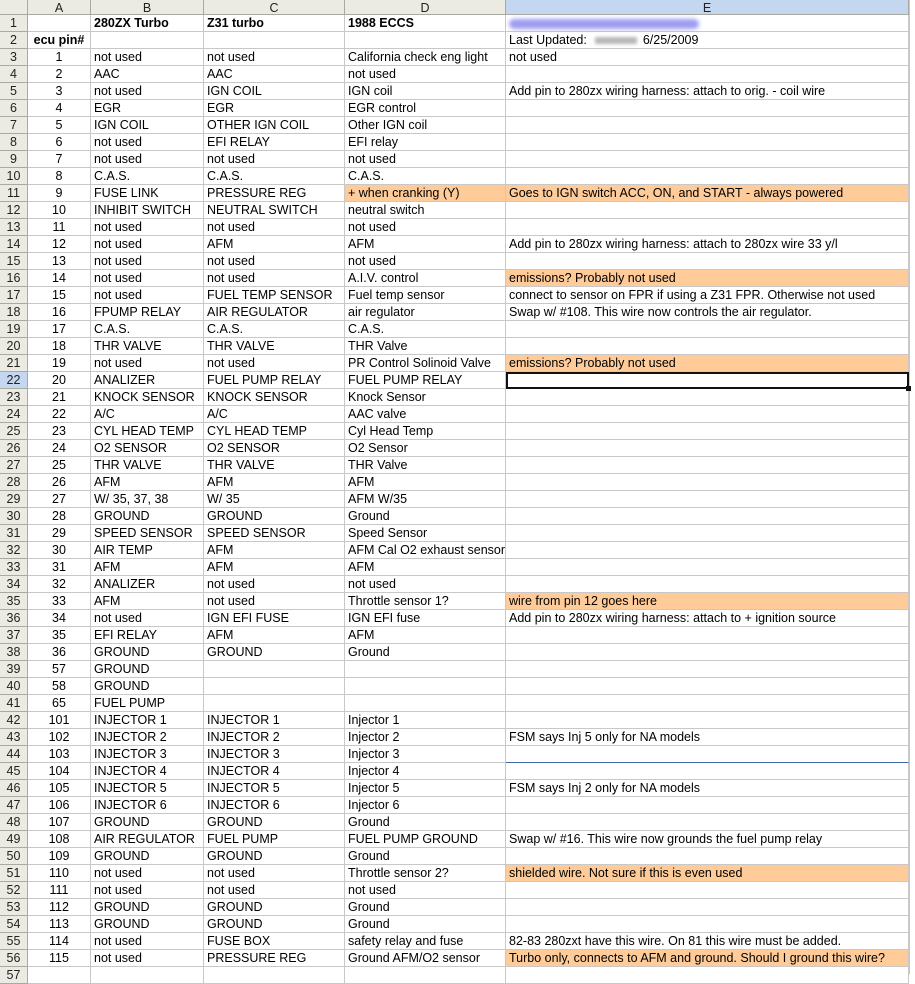  Describe the element at coordinates (707, 414) in the screenshot. I see `cell-e24` at that location.